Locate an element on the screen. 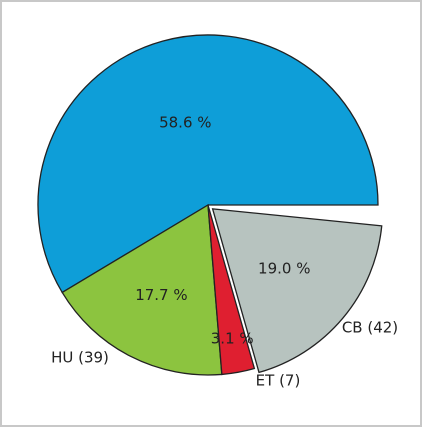 This screenshot has width=422, height=427. slice-category-label: CB (42) is located at coordinates (370, 328).